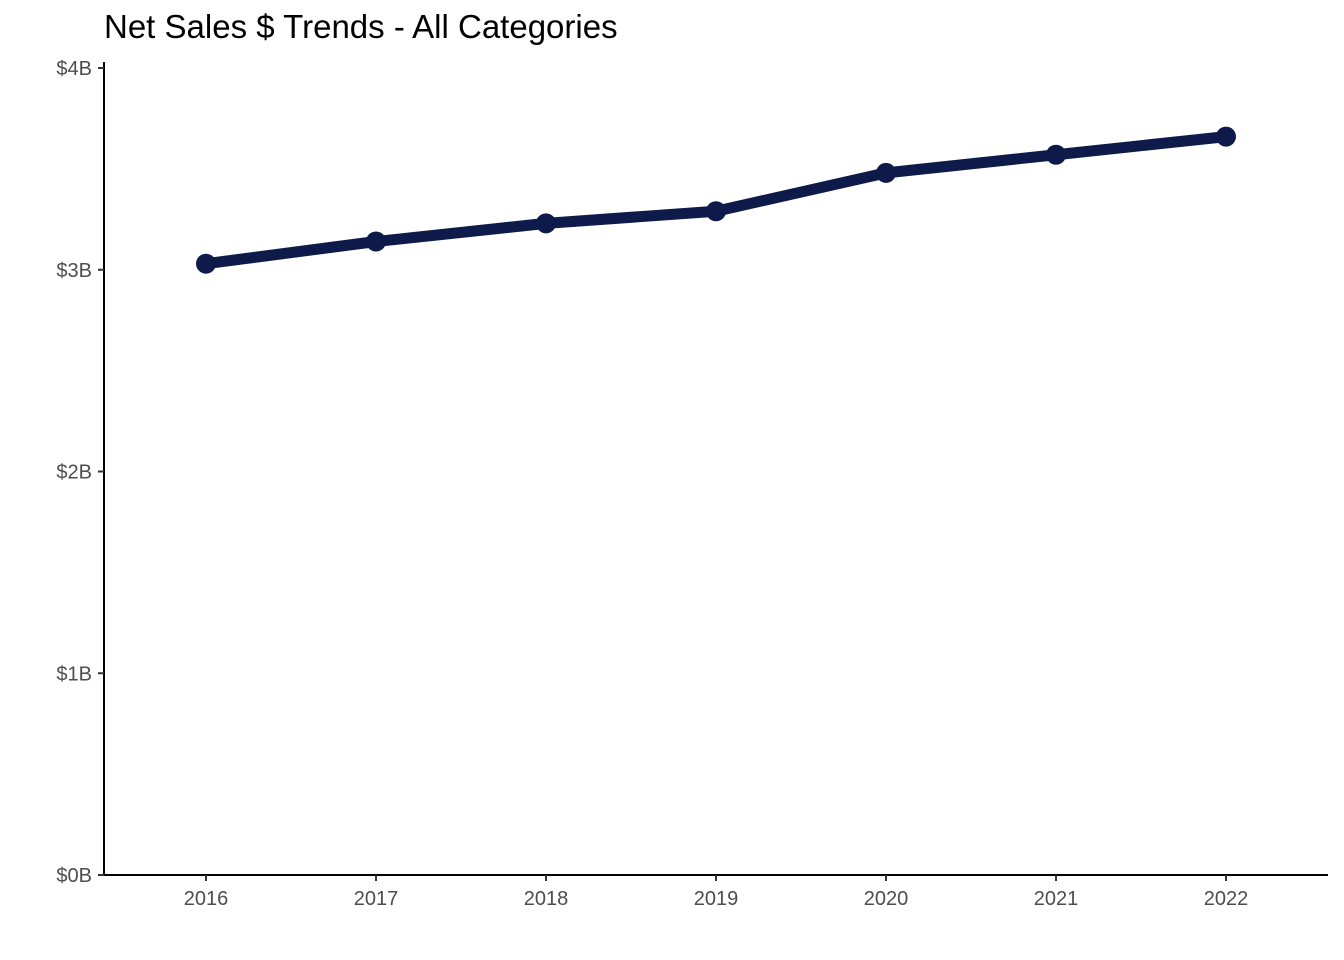 This screenshot has width=1344, height=960. What do you see at coordinates (74, 876) in the screenshot?
I see `y-tick-label: $0B` at bounding box center [74, 876].